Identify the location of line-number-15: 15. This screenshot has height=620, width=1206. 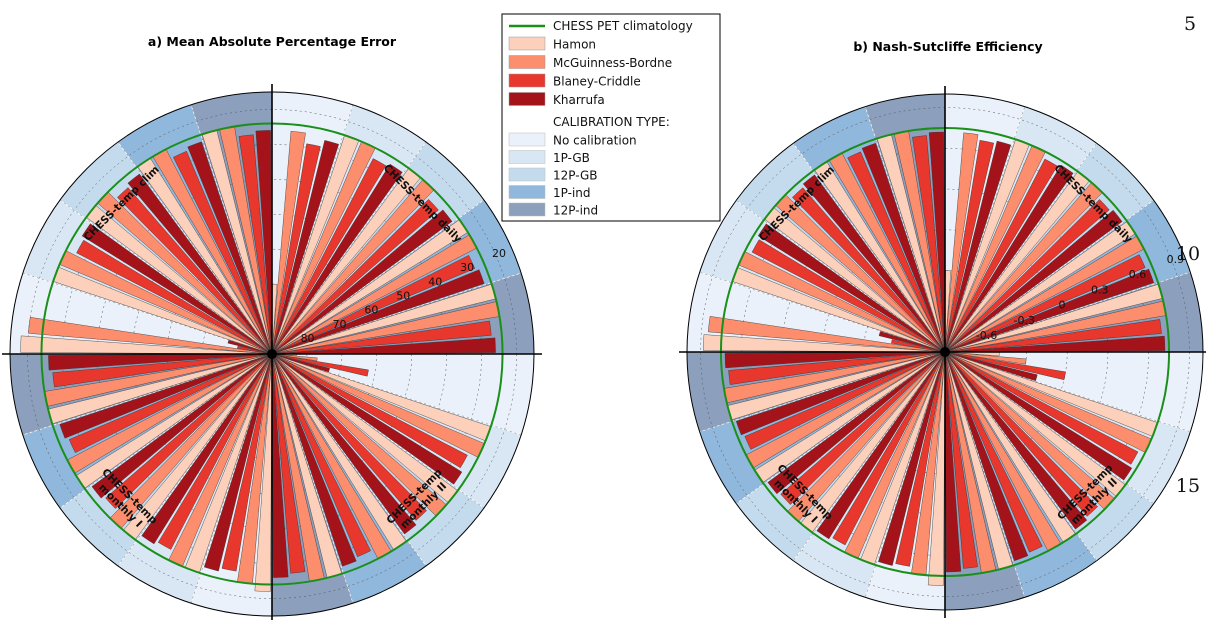
(1188, 486).